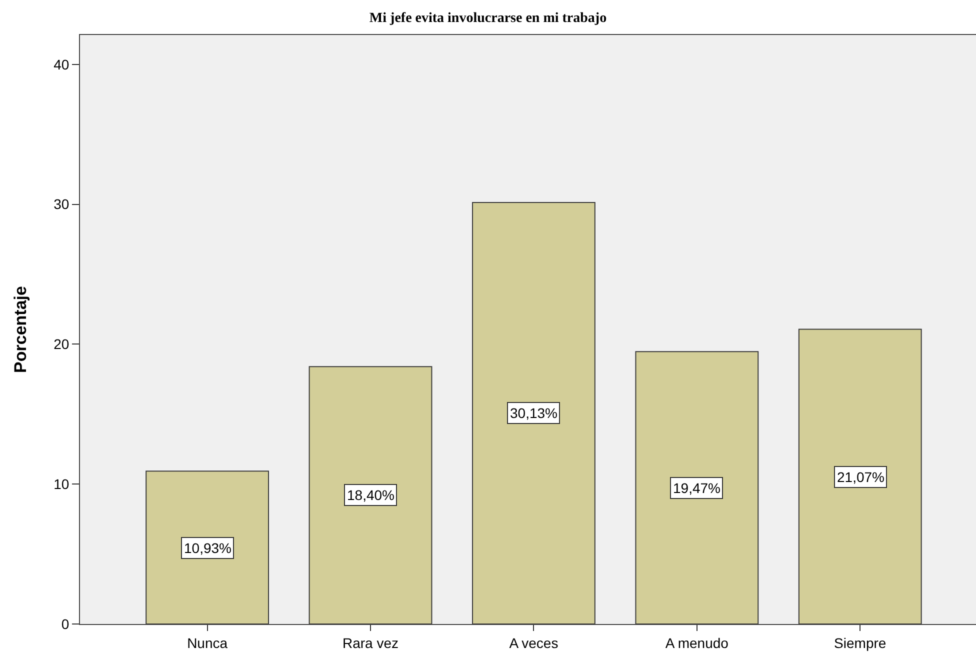 This screenshot has width=976, height=652. What do you see at coordinates (20, 329) in the screenshot?
I see `y-axis-title: Porcentaje` at bounding box center [20, 329].